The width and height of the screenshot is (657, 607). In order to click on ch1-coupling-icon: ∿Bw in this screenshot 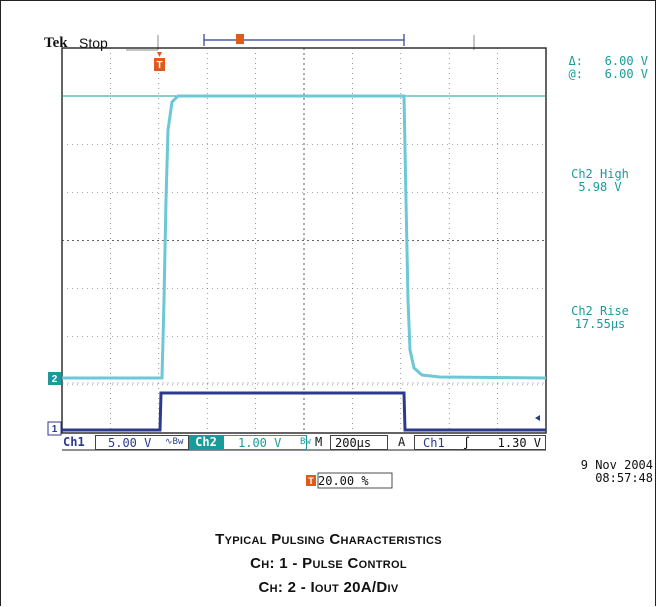, I will do `click(174, 442)`.